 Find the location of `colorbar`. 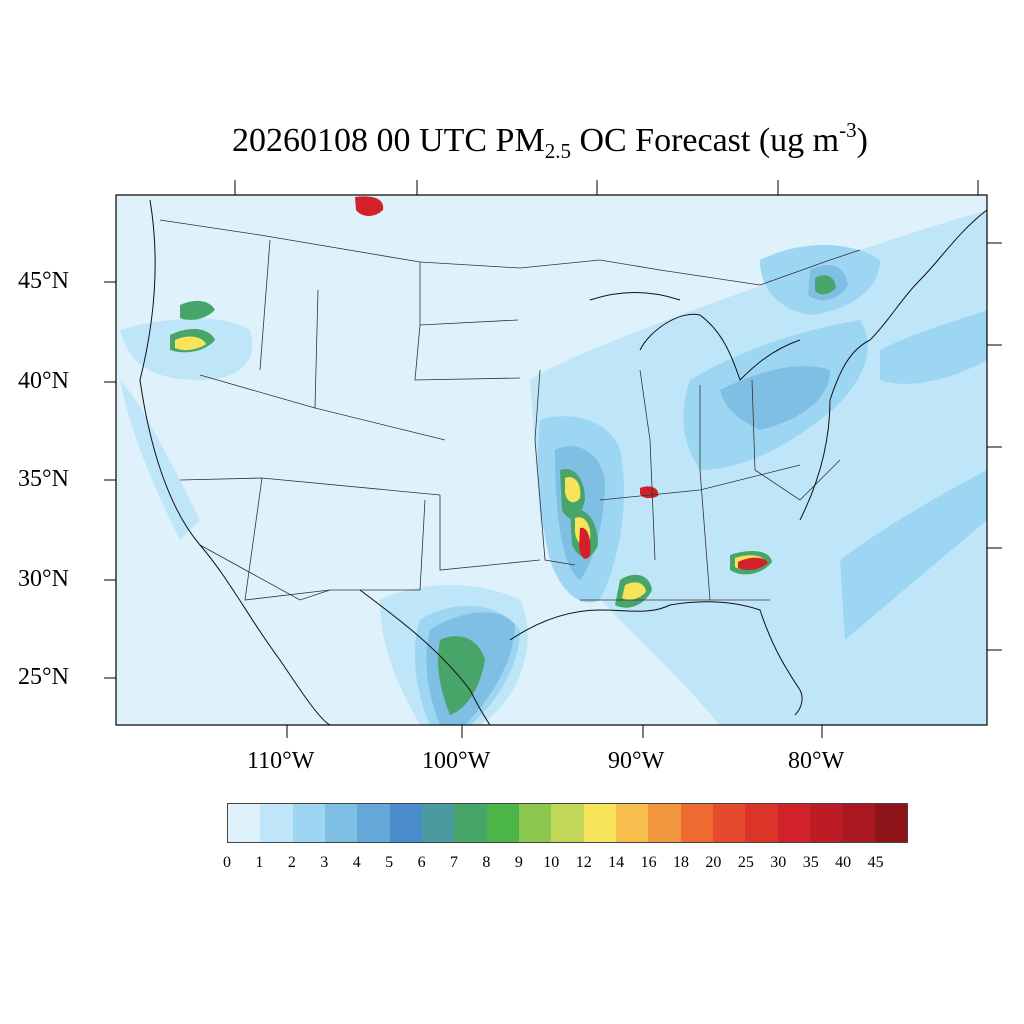

colorbar is located at coordinates (567, 823).